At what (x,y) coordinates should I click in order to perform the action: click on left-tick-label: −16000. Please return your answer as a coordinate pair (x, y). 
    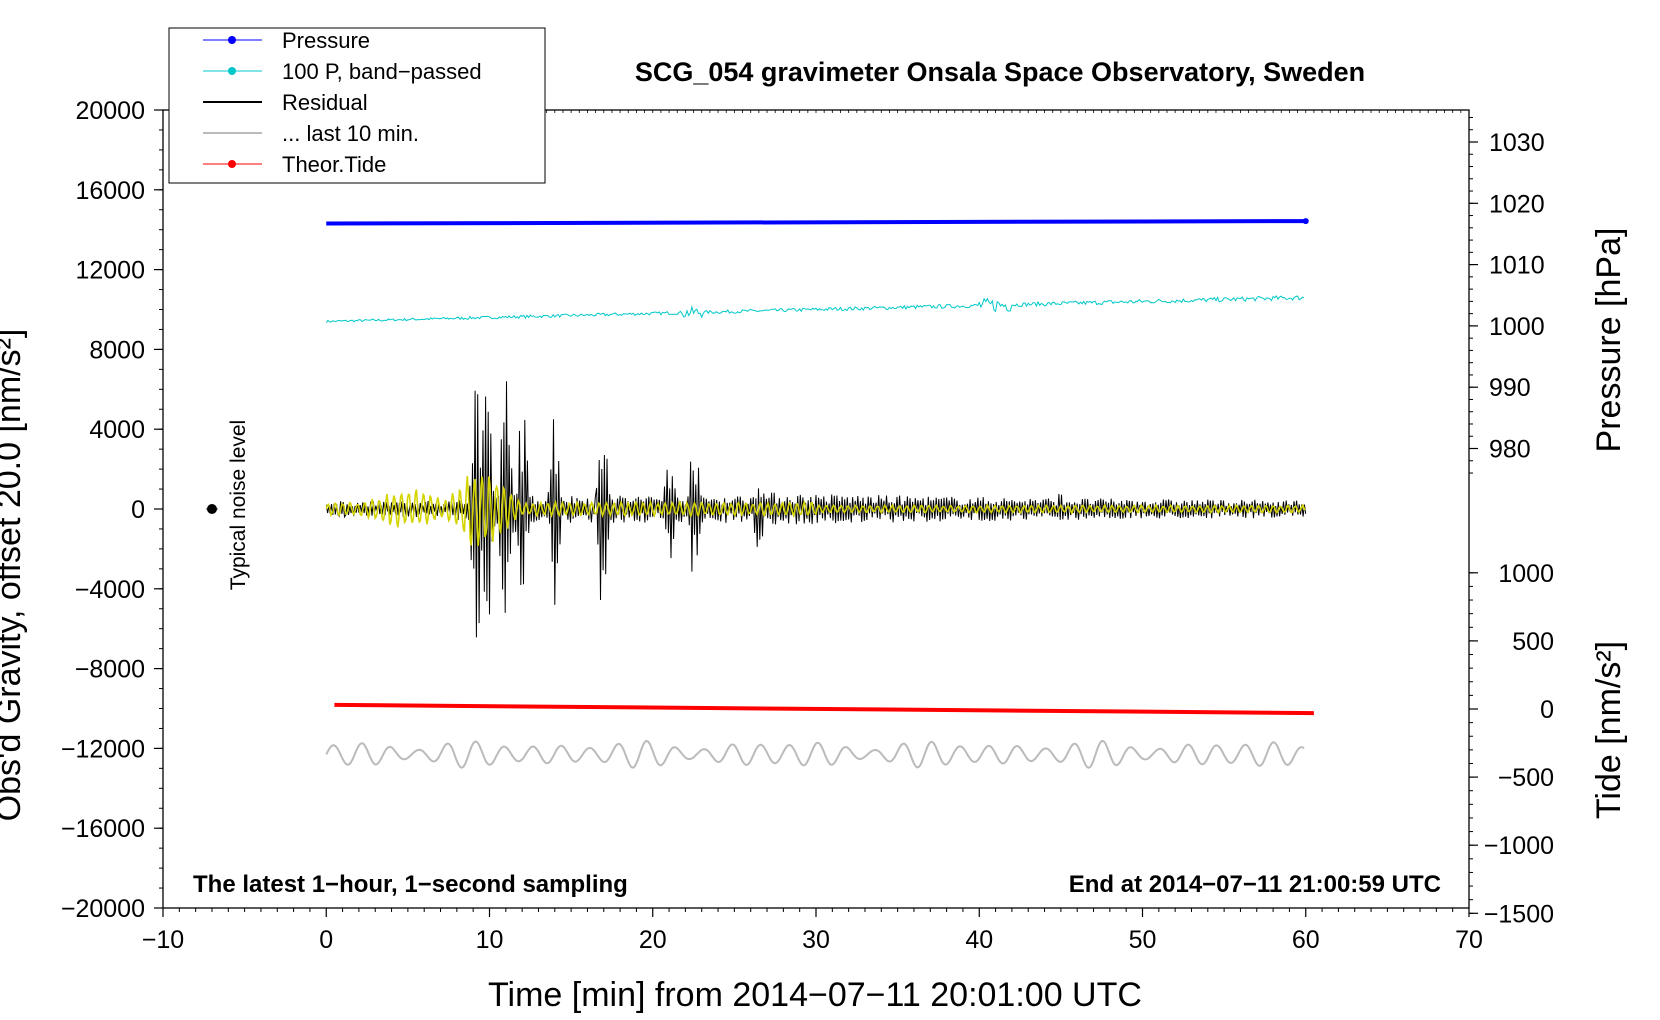
    Looking at the image, I should click on (103, 829).